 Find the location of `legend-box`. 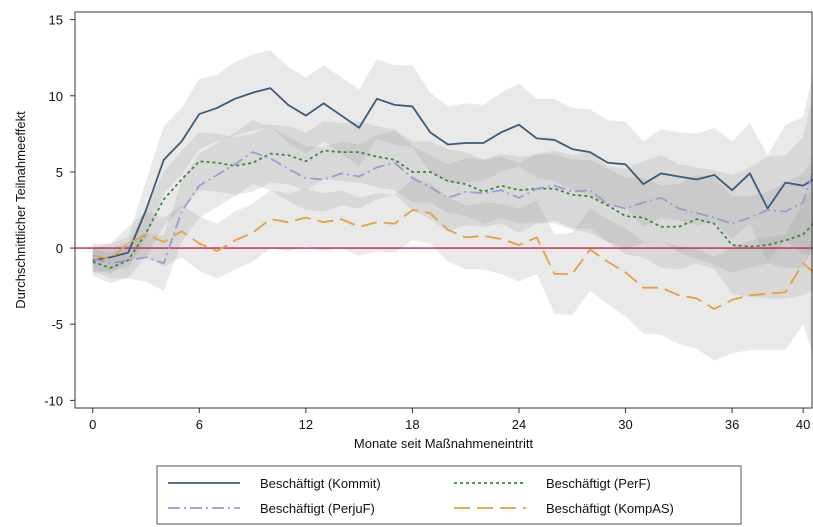

legend-box is located at coordinates (449, 495).